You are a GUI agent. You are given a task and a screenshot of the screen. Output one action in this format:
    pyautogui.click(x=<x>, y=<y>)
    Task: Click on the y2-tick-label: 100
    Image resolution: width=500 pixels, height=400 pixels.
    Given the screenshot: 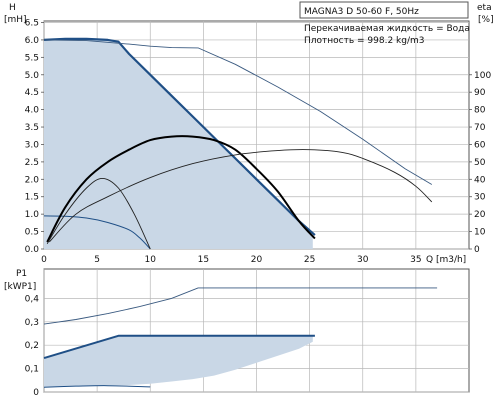 What is the action you would take?
    pyautogui.click(x=482, y=76)
    